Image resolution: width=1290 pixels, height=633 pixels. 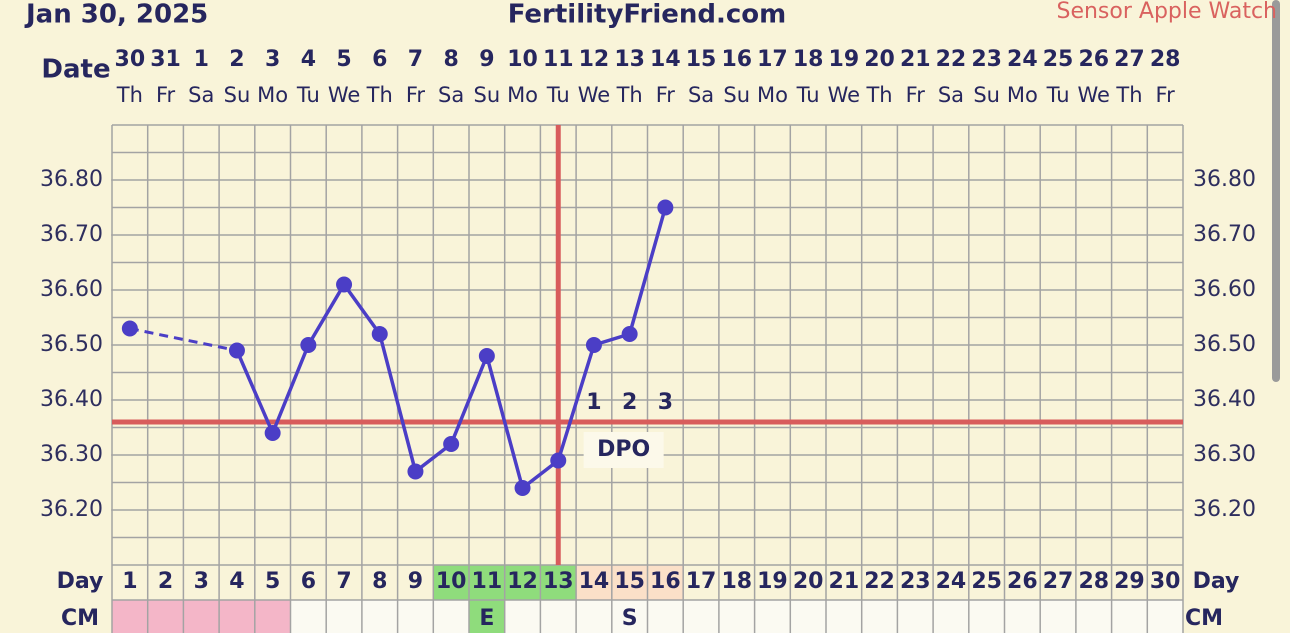 What do you see at coordinates (951, 59) in the screenshot?
I see `date-label: 22` at bounding box center [951, 59].